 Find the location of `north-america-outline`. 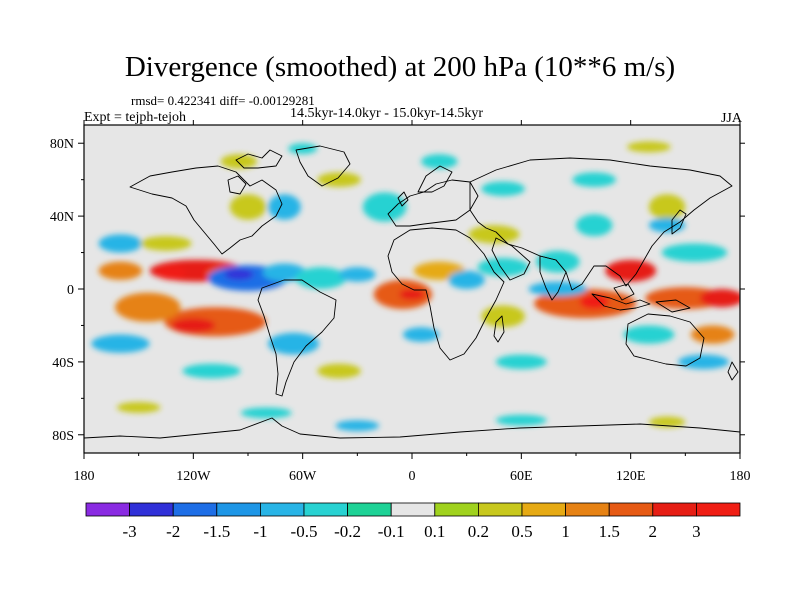

north-america-outline is located at coordinates (206, 210).